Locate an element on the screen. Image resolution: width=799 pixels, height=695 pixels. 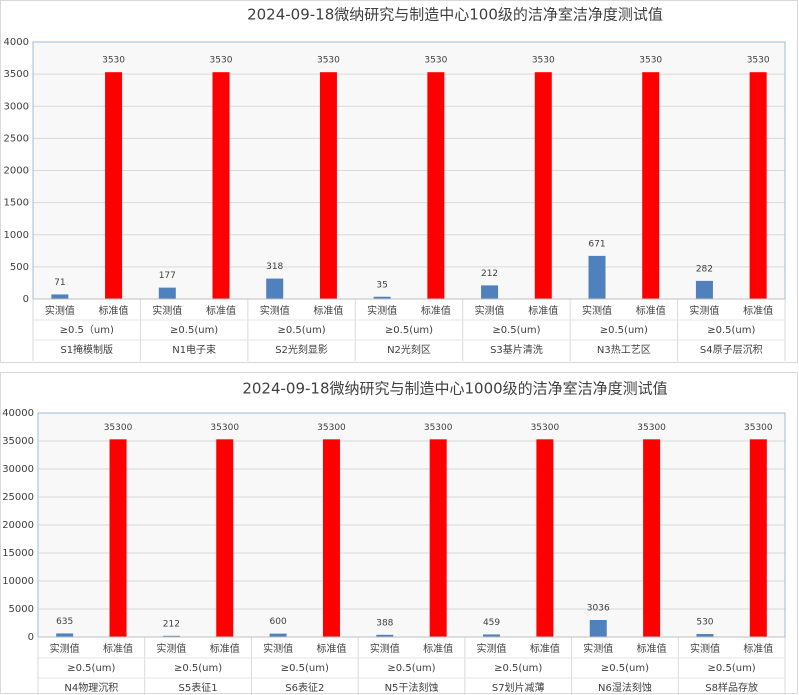
data-label: 635 is located at coordinates (64, 622).